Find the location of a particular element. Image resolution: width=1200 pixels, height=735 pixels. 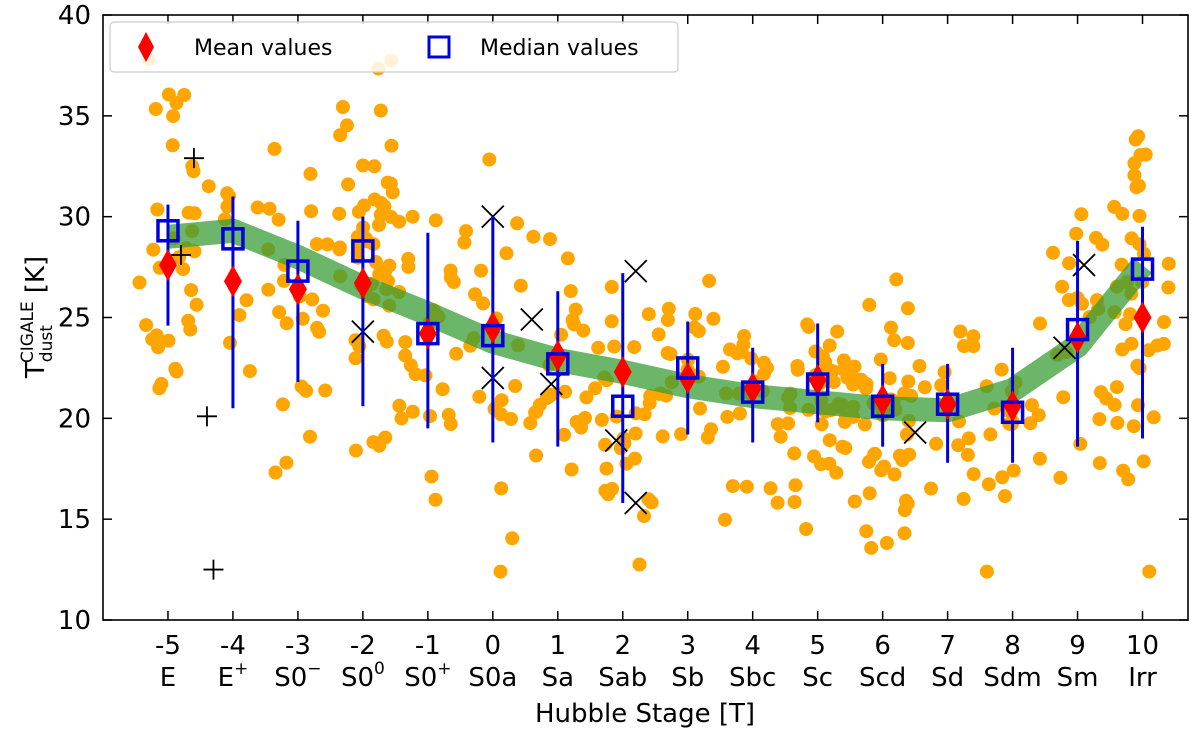

plus-marker is located at coordinates (206, 416).